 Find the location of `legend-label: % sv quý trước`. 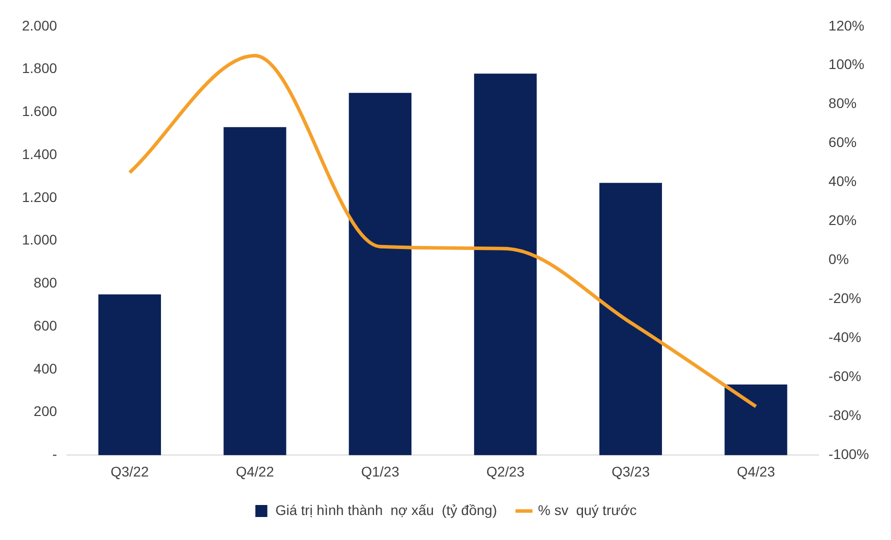

legend-label: % sv quý trước is located at coordinates (587, 510).